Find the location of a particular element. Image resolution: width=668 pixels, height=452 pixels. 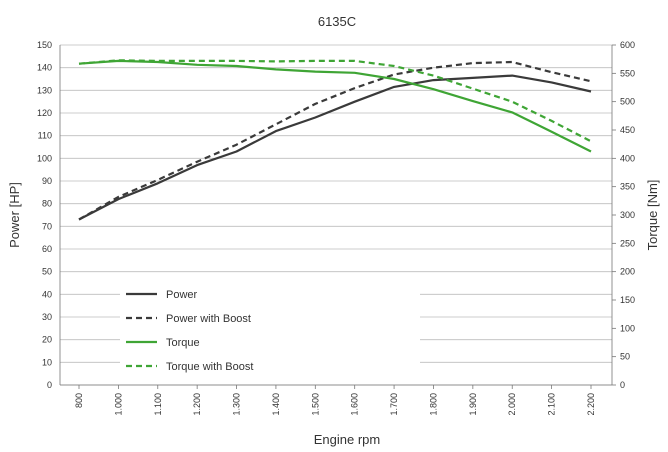

y-left-tick-label: 0 is located at coordinates (49, 385).